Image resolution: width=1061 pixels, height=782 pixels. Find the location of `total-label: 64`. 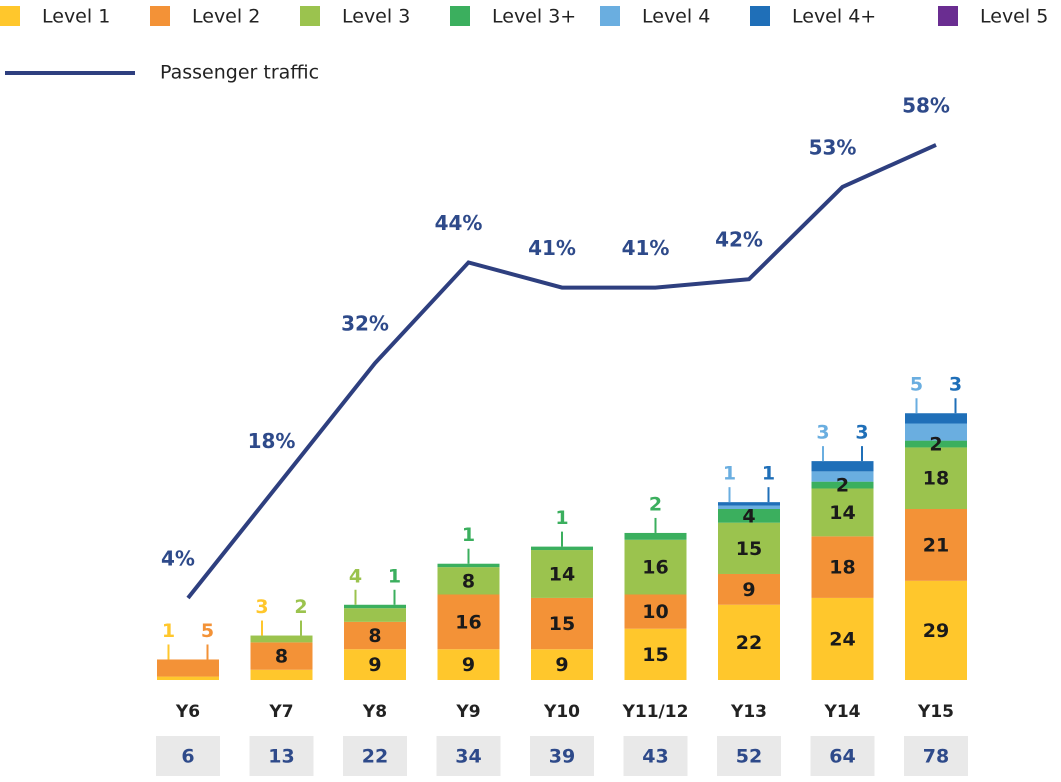

total-label: 64 is located at coordinates (842, 757).